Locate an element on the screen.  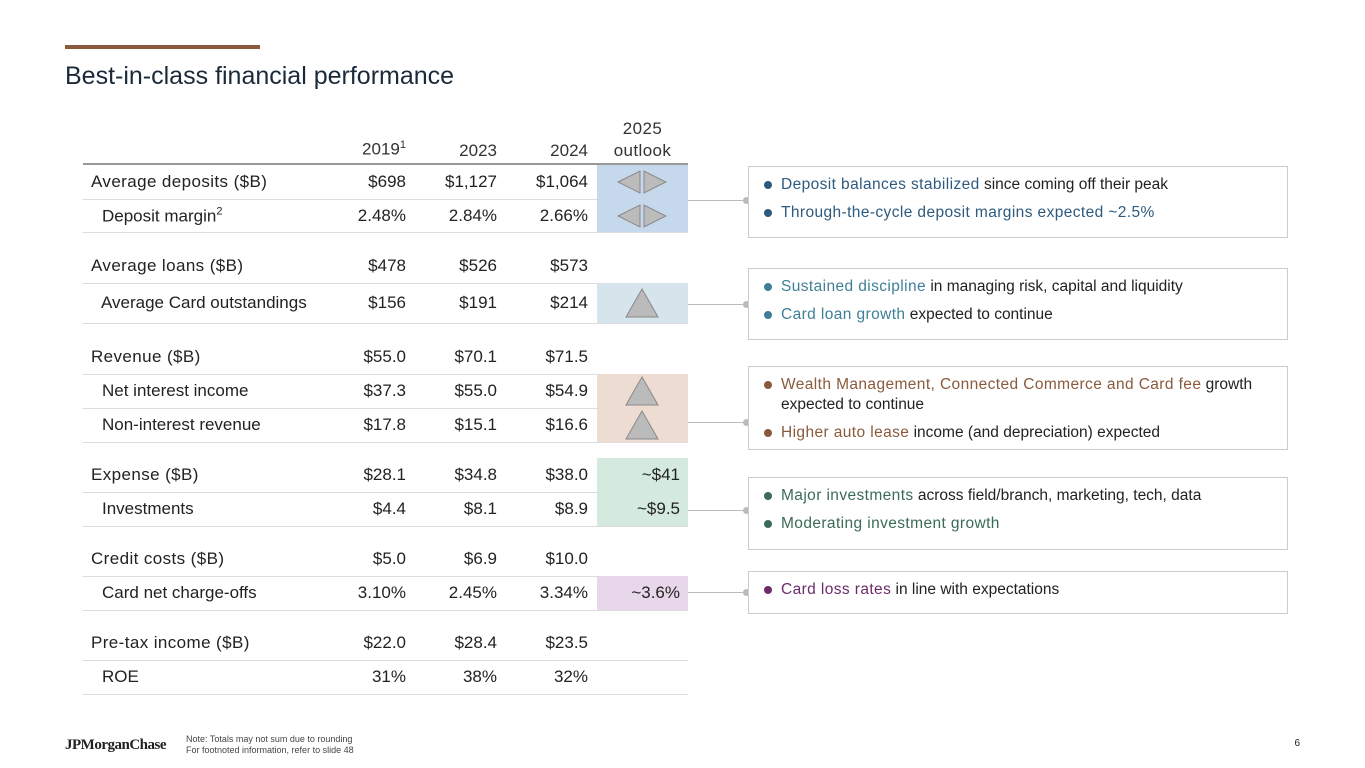
callout-highlight: Card loan growth is located at coordinates (843, 314).